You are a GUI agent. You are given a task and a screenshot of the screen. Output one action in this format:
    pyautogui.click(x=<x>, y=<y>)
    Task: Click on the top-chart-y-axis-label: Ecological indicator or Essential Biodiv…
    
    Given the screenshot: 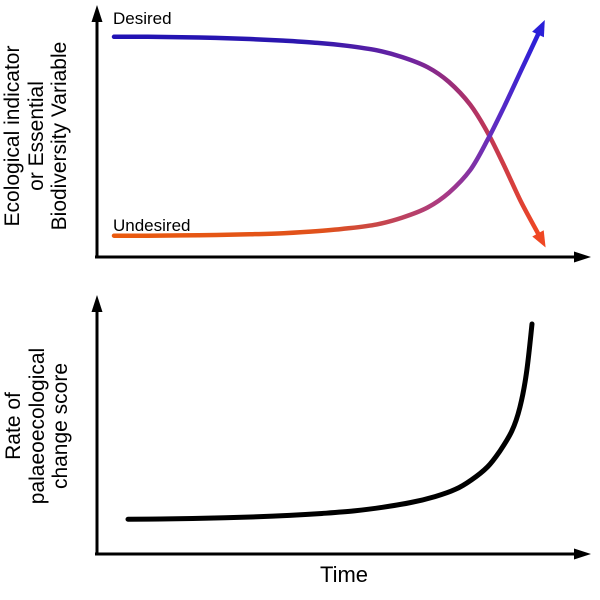 What is the action you would take?
    pyautogui.click(x=37, y=136)
    